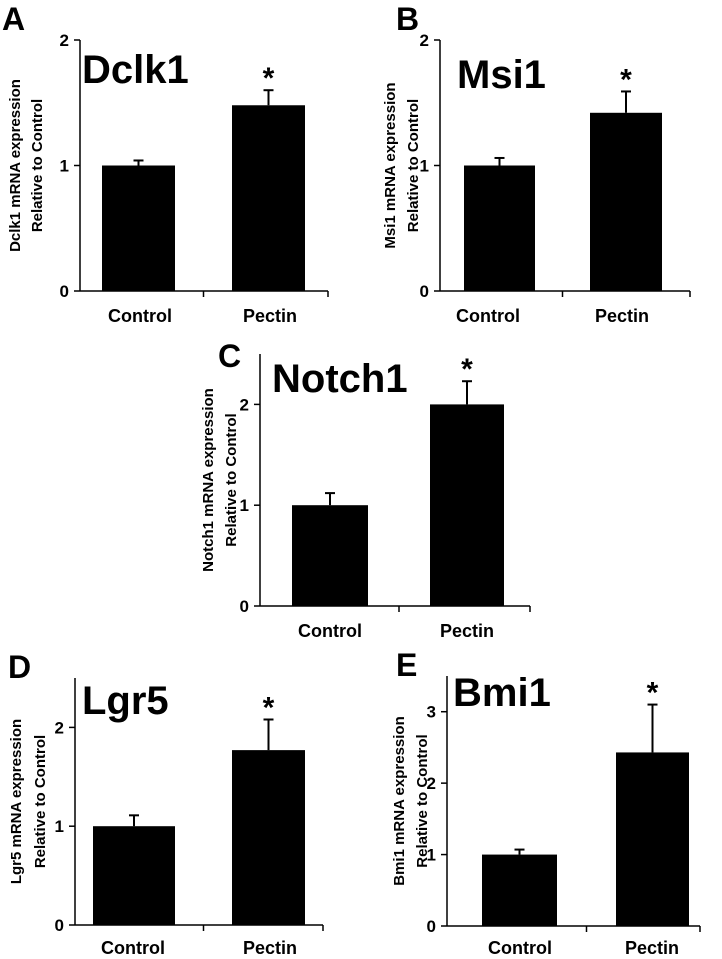 Image resolution: width=722 pixels, height=959 pixels. What do you see at coordinates (40, 801) in the screenshot?
I see `panel-d-ylabel-line-2: Relative to Control` at bounding box center [40, 801].